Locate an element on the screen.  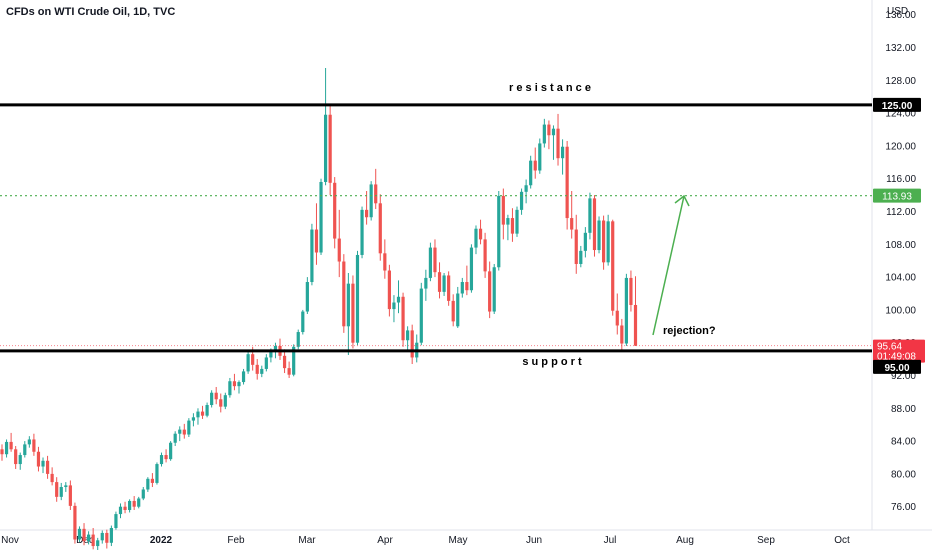
support-price-label: 95.00 is located at coordinates (896, 368).